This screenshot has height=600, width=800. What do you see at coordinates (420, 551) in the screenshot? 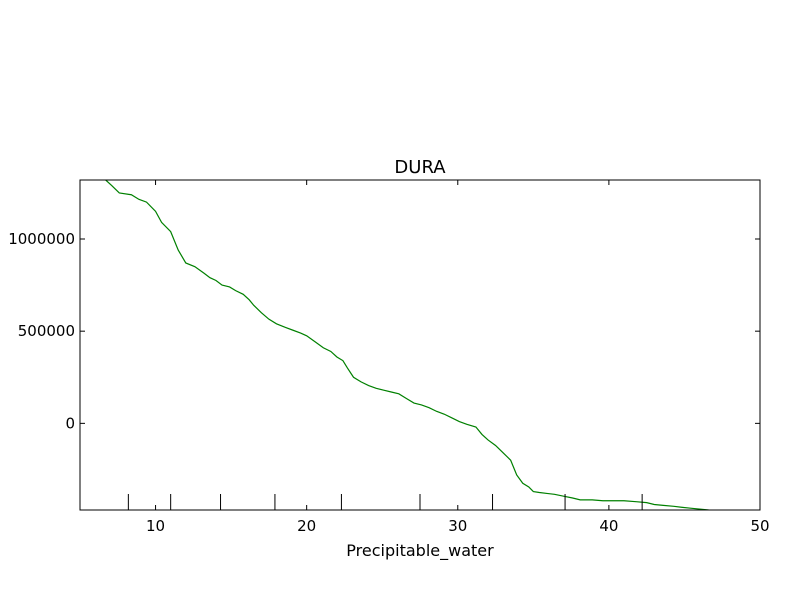
I see `x-axis-label: Precipitable_water` at bounding box center [420, 551].